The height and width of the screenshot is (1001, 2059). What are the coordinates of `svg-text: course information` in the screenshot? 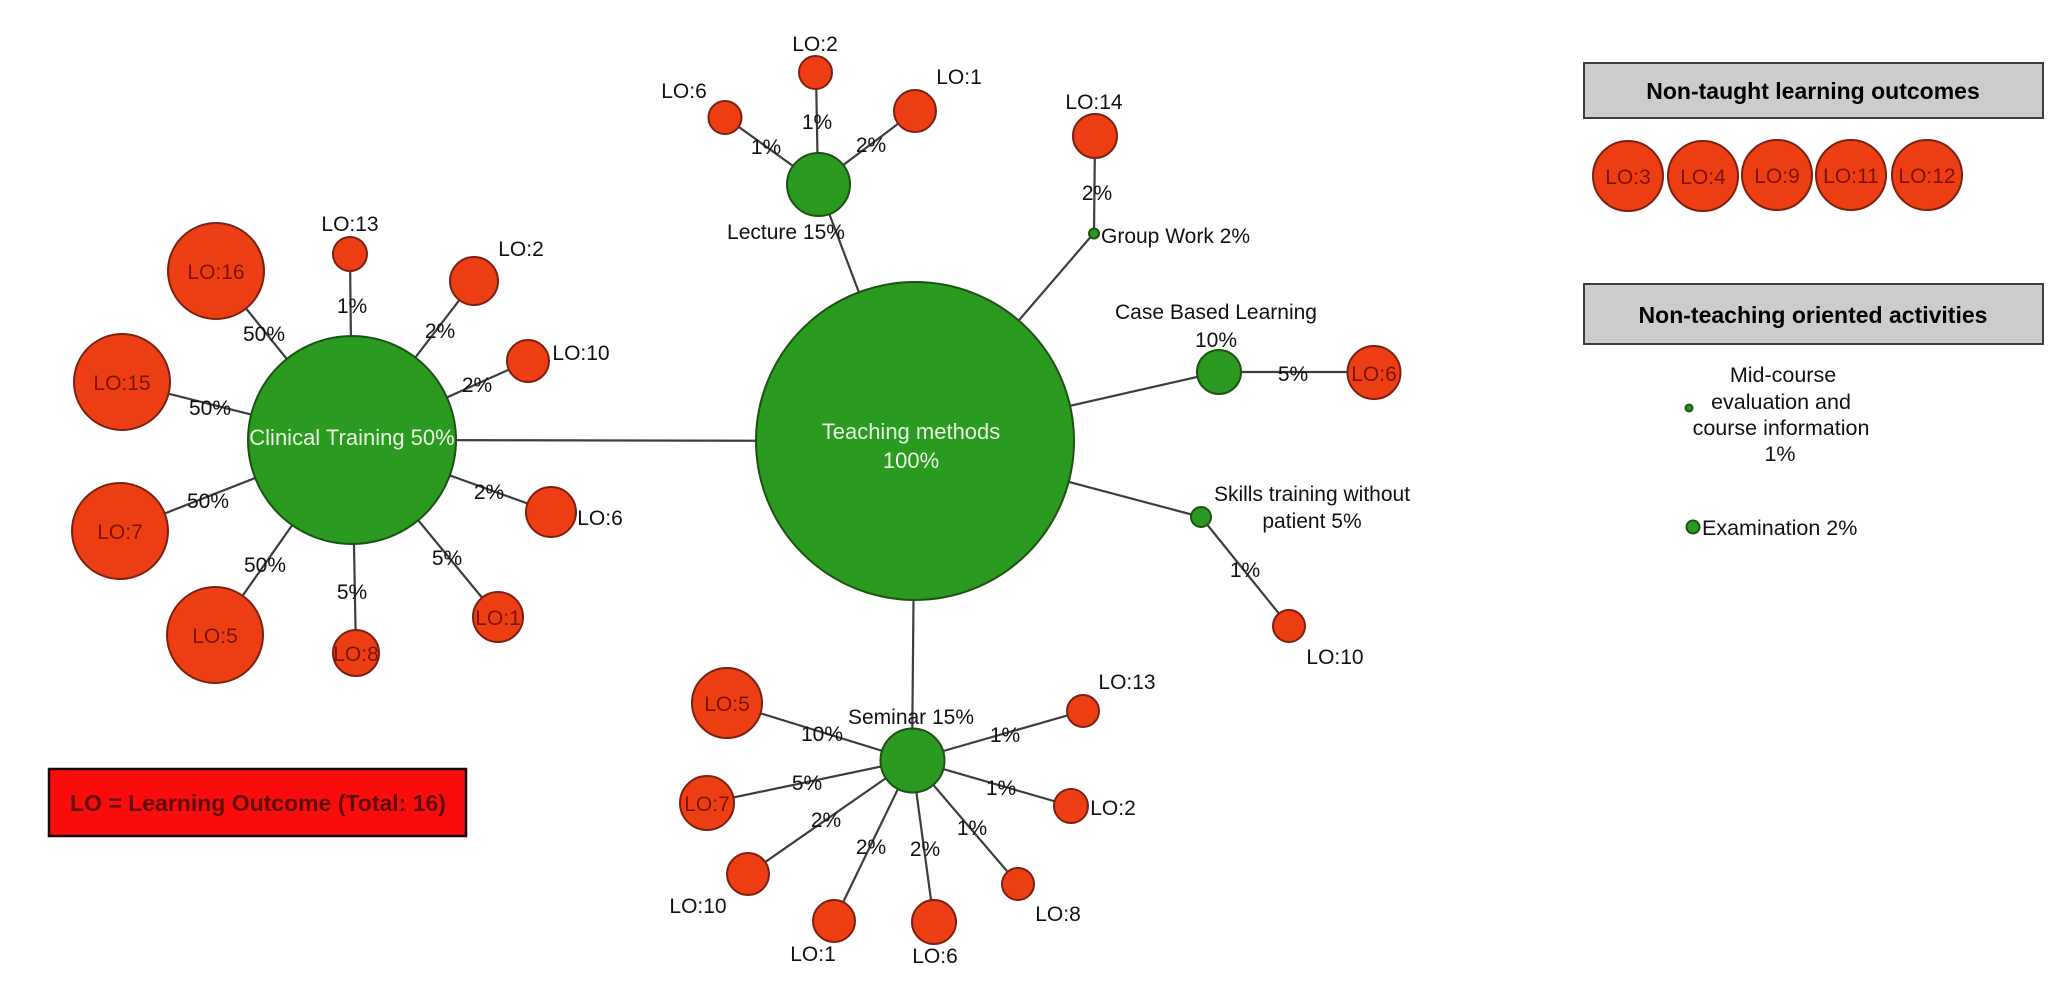 It's located at (1781, 428).